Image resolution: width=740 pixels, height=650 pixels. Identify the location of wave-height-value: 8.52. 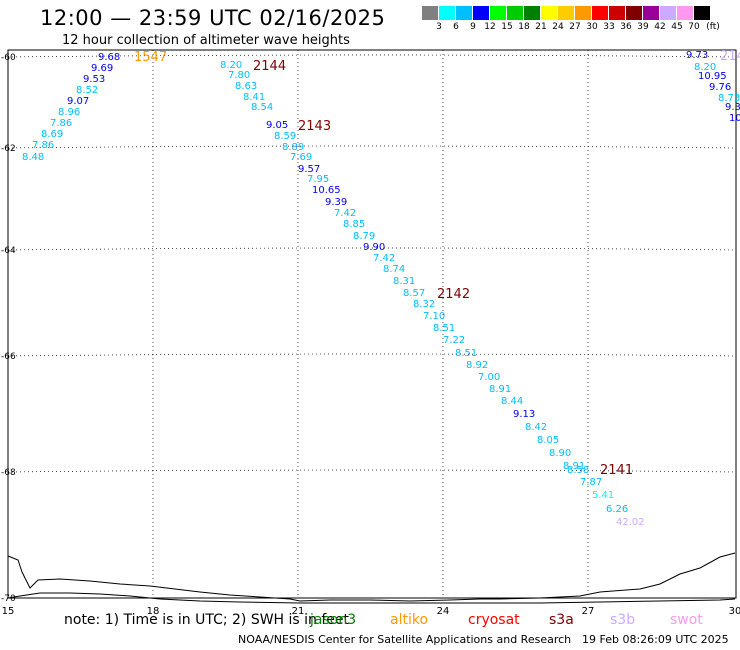
(87, 90).